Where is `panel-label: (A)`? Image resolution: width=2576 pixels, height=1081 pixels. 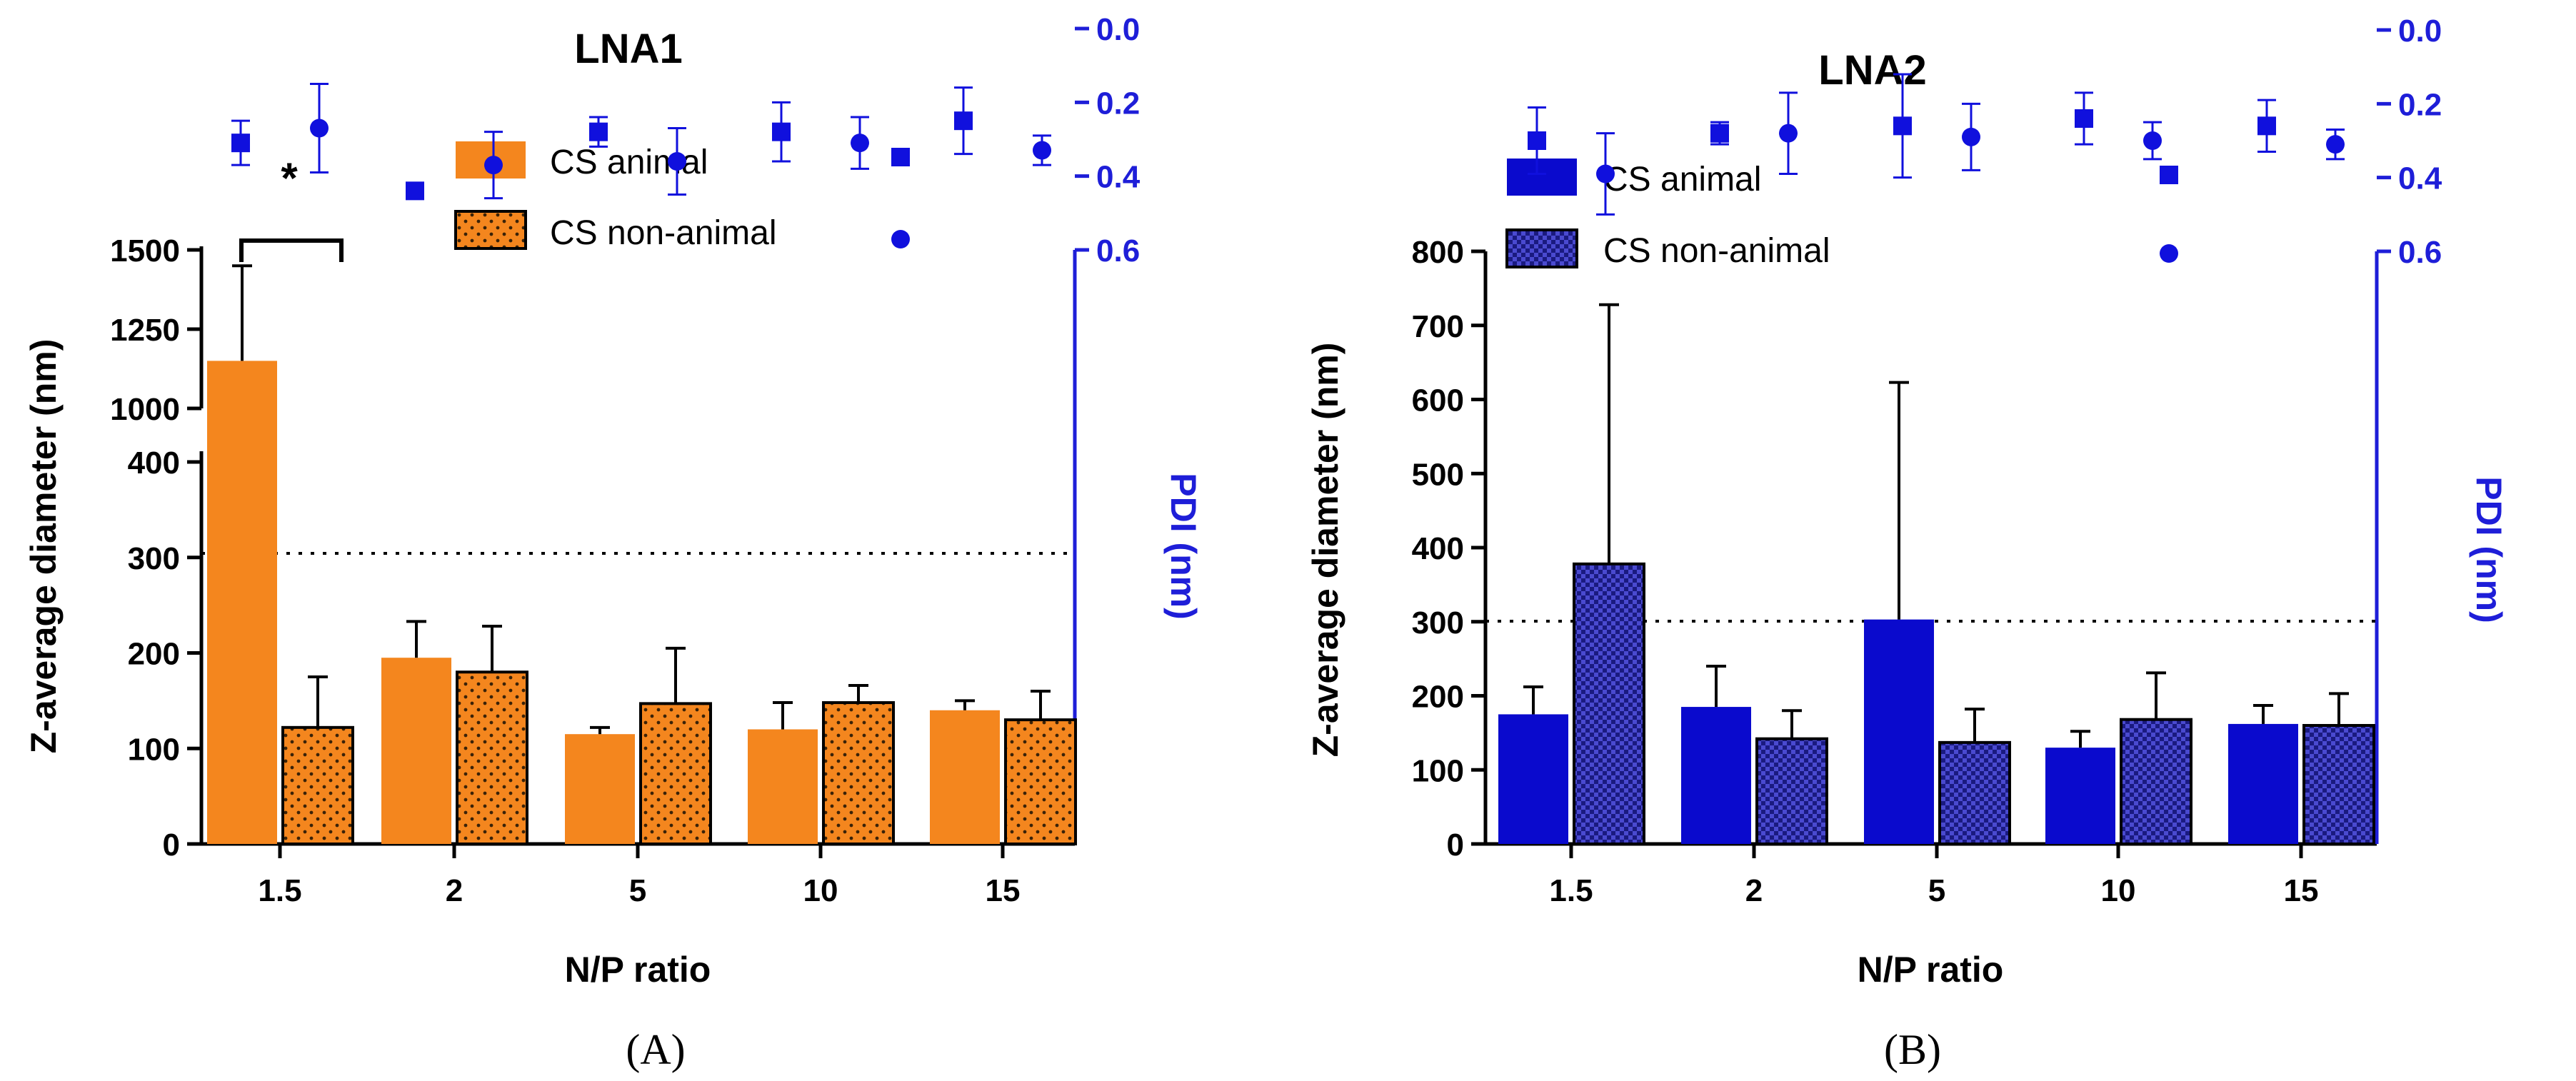
panel-label: (A) is located at coordinates (655, 1049).